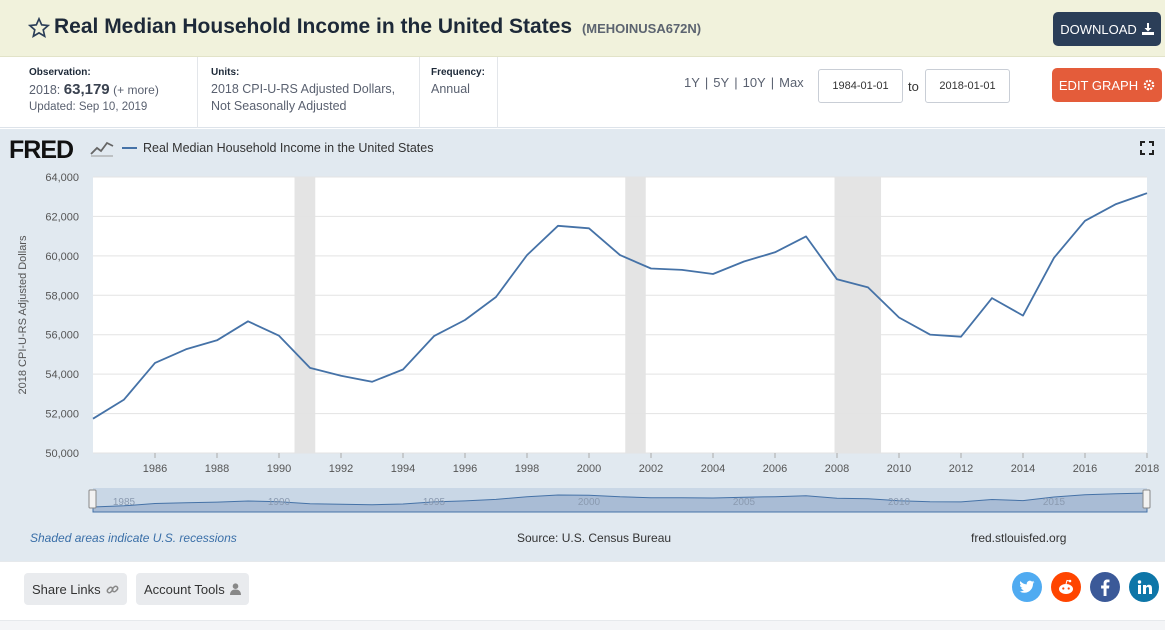  Describe the element at coordinates (62, 415) in the screenshot. I see `y-tick-label: 52,000` at that location.